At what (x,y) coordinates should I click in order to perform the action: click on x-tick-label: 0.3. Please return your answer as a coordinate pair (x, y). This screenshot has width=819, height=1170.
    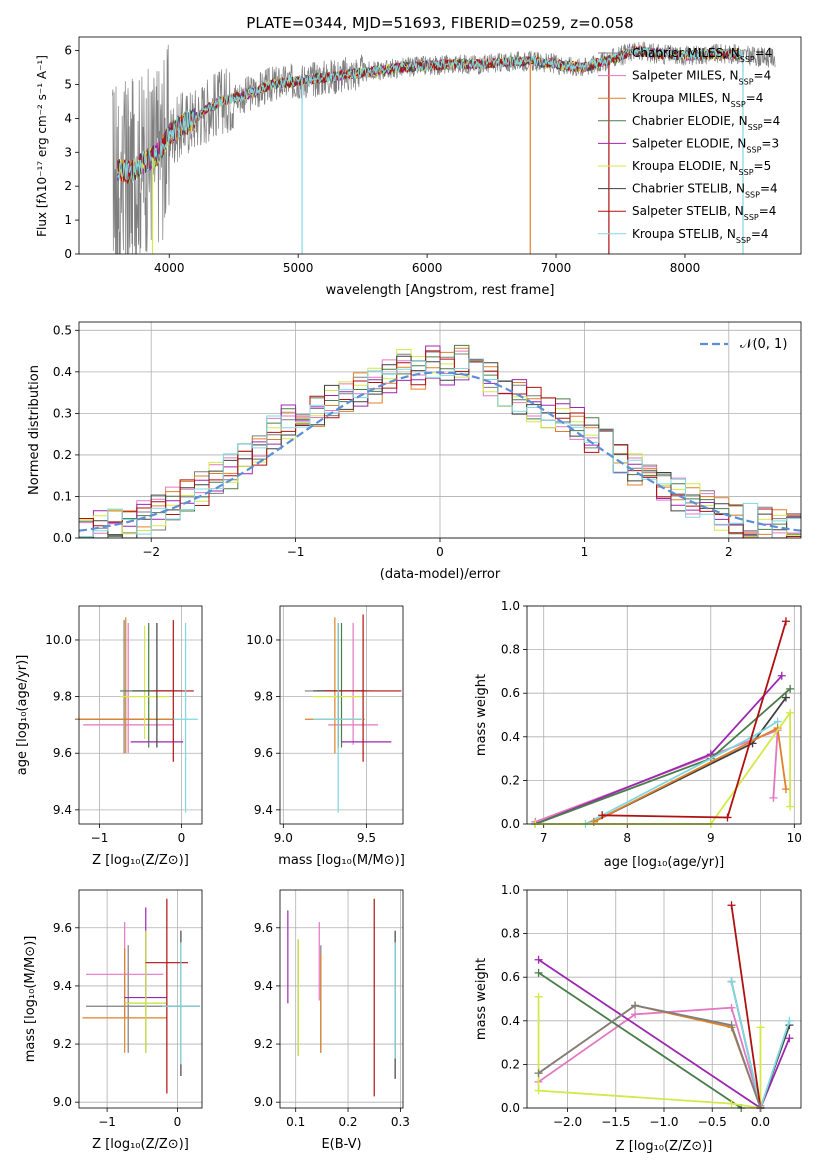
    Looking at the image, I should click on (400, 1122).